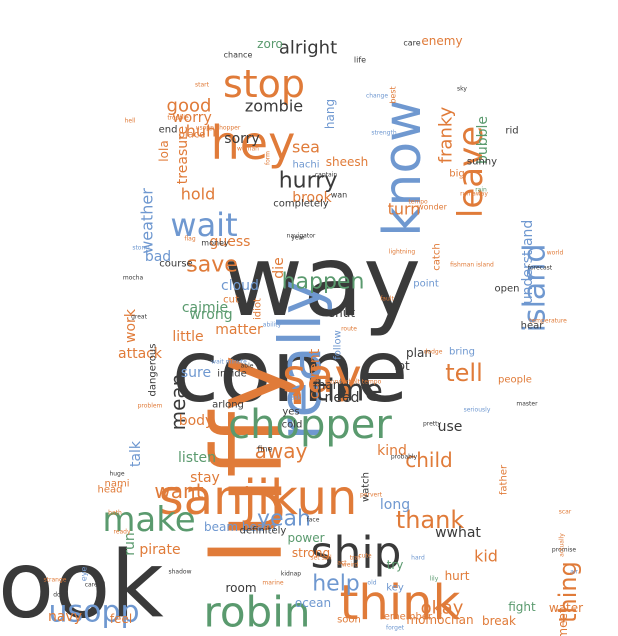 This screenshot has width=618, height=636. I want to click on word-eye: eye, so click(84, 574).